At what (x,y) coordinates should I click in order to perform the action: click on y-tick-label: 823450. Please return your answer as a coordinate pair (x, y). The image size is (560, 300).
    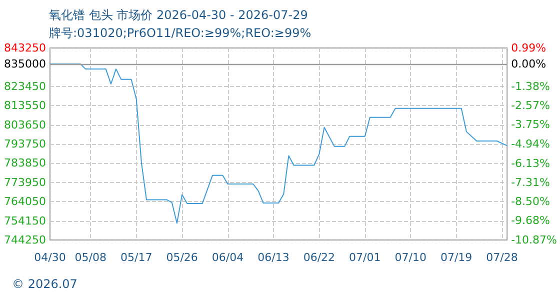
    Looking at the image, I should click on (25, 86).